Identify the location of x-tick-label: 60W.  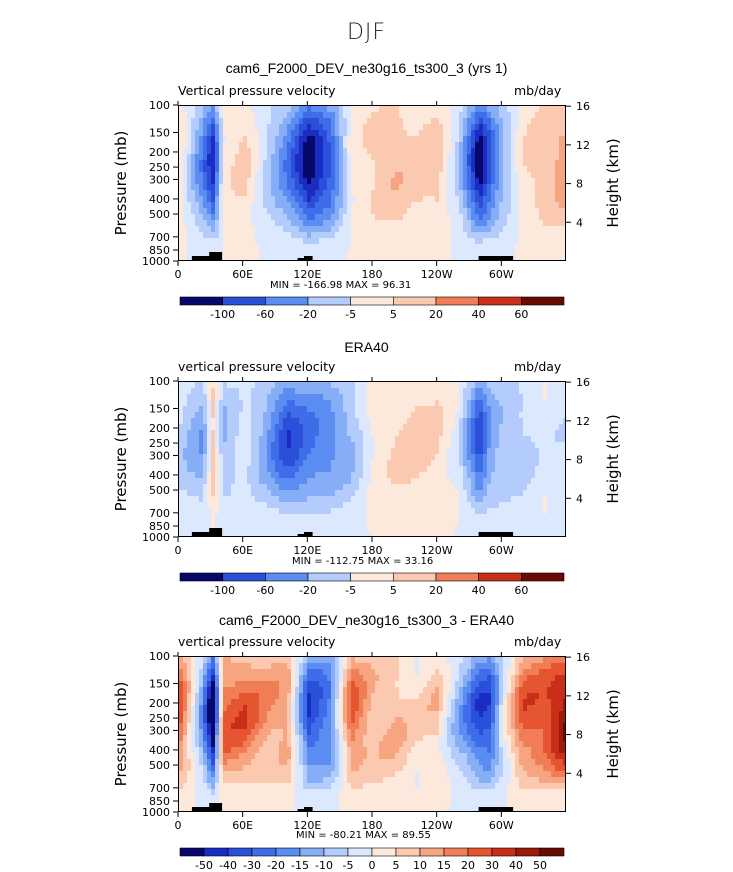
(501, 274).